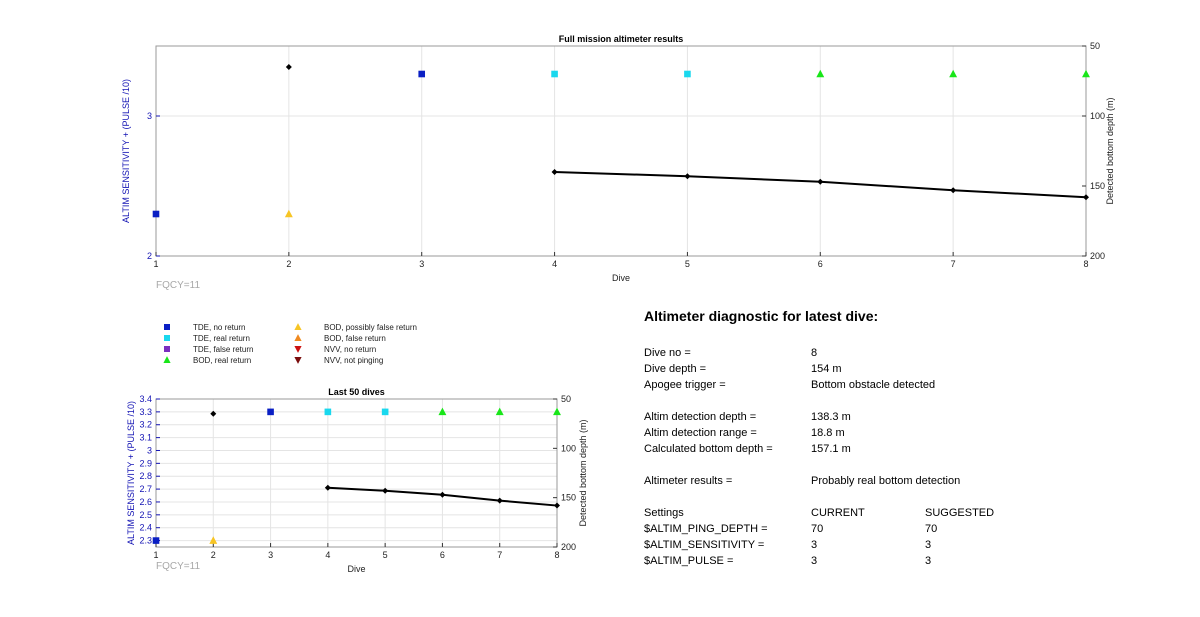 The image size is (1200, 617). I want to click on legend-label: BOD, false return, so click(355, 338).